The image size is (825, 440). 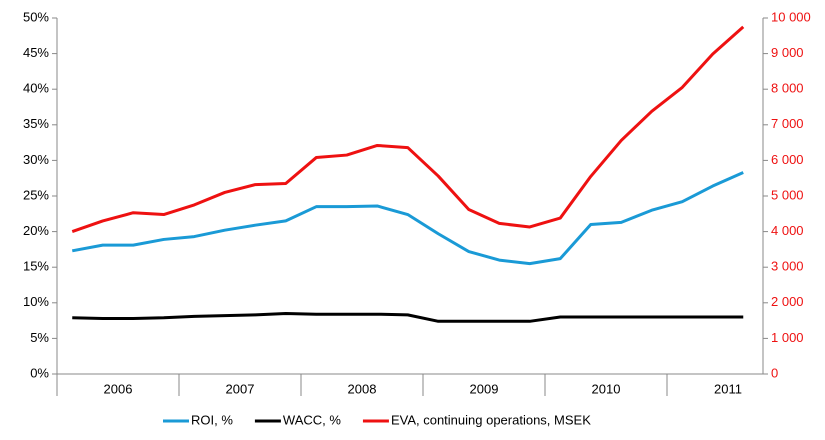 What do you see at coordinates (408, 317) in the screenshot?
I see `series-line` at bounding box center [408, 317].